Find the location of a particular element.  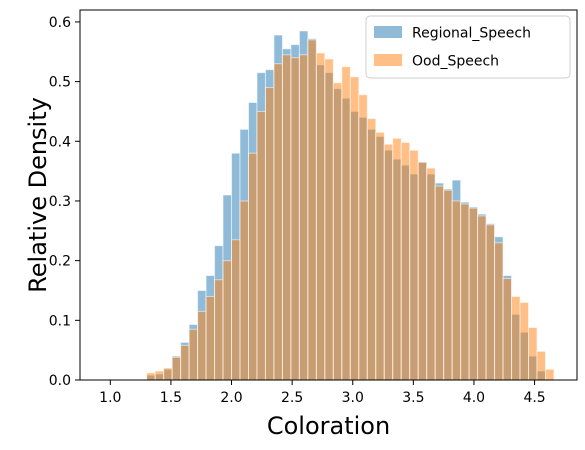

legend-swatch-ood-speech is located at coordinates (388, 60).